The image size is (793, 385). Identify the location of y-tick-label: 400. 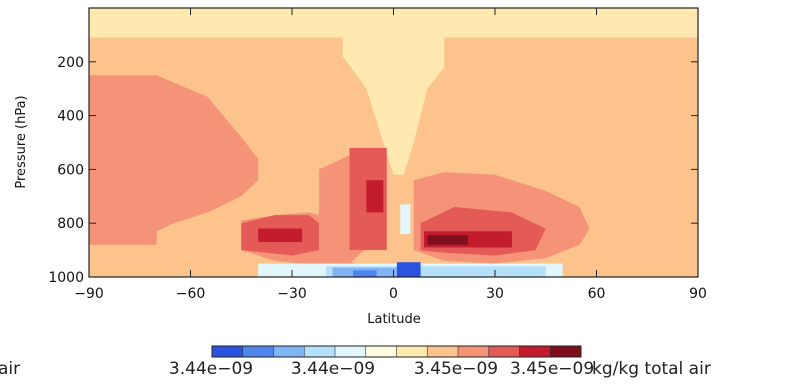
(70, 117).